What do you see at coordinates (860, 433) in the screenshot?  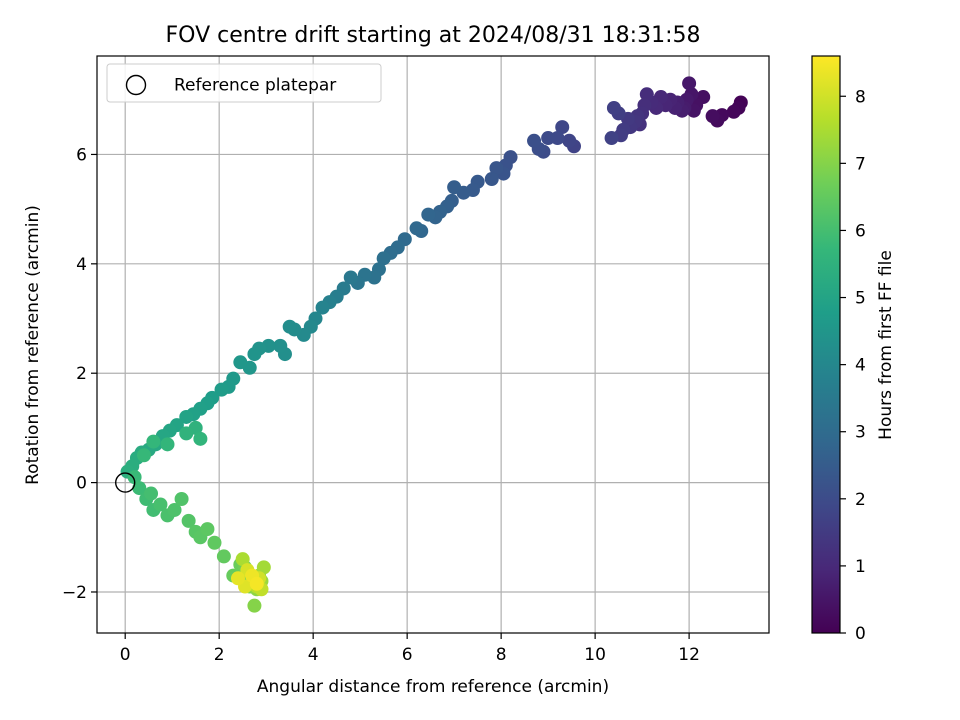 I see `colorbar-tick-label: 3` at bounding box center [860, 433].